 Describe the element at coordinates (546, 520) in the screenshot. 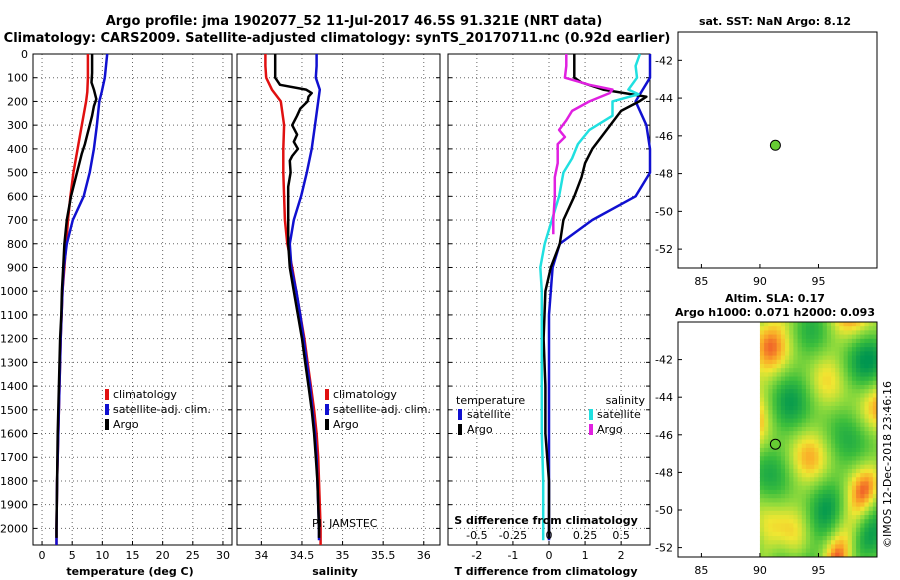

I see `difference-secondary-xlabel: S difference from climatology` at that location.